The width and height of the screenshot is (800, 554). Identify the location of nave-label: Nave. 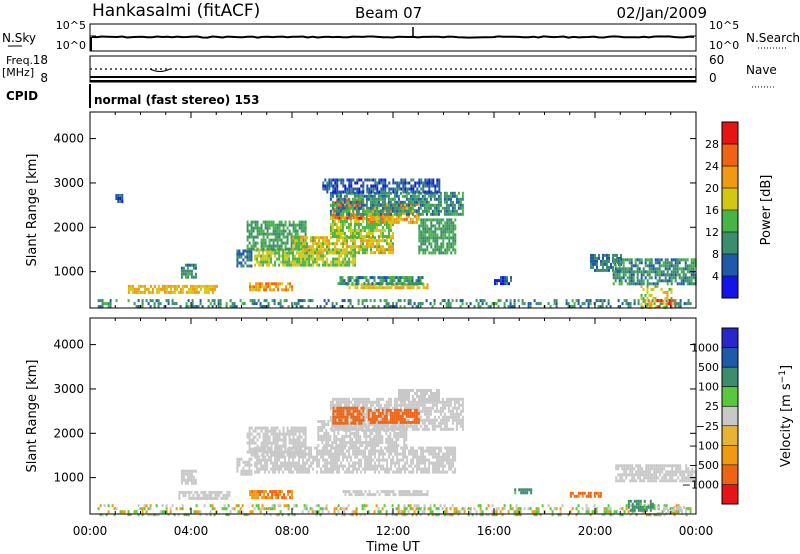
(761, 70).